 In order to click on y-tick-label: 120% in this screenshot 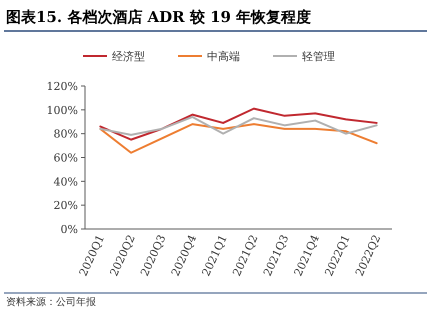, I will do `click(62, 86)`.